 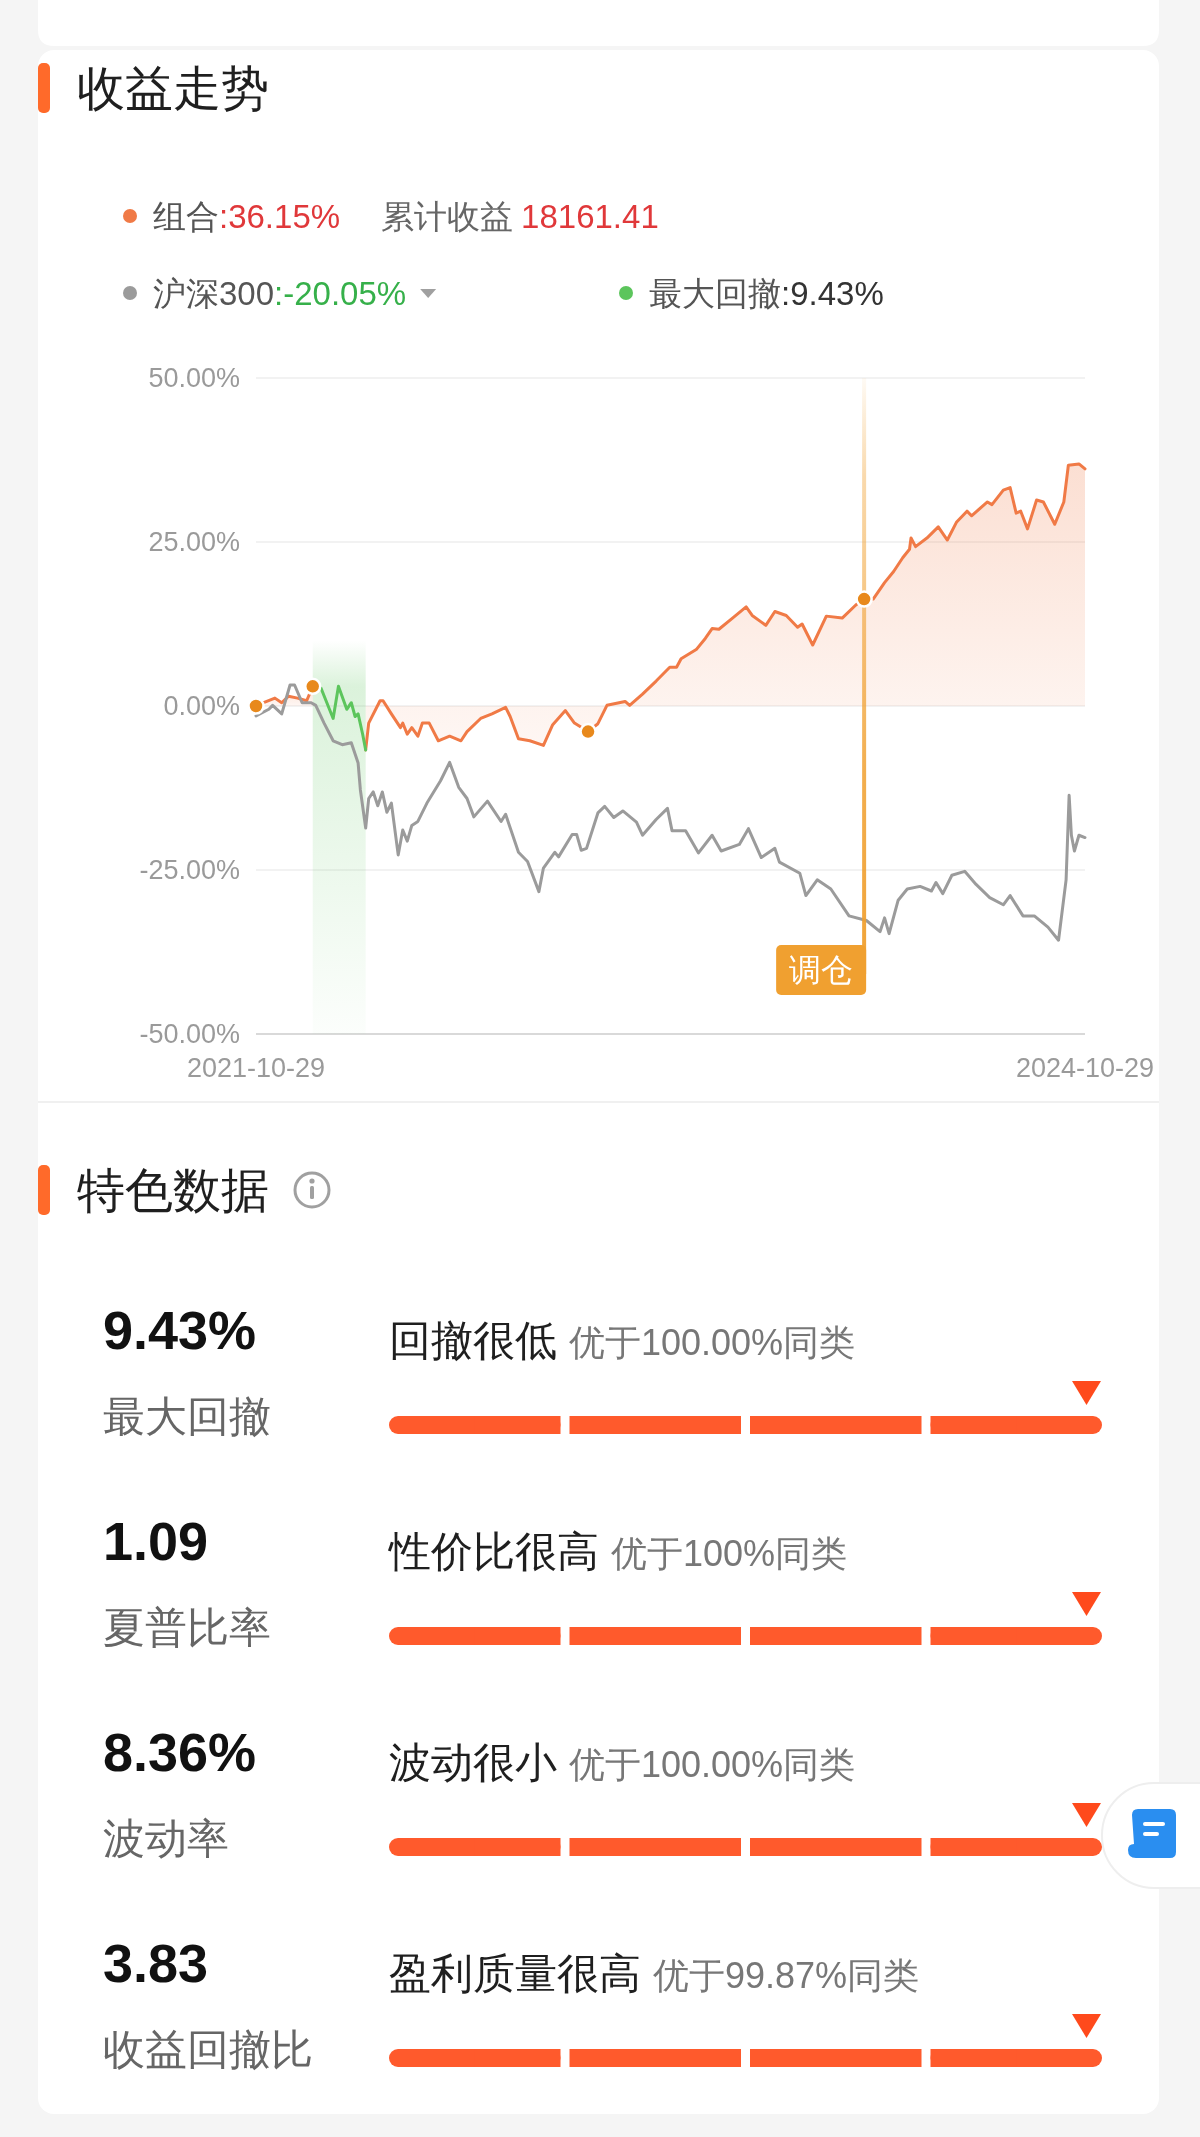 I want to click on legend-item: 组合:36.15%, so click(x=232, y=216).